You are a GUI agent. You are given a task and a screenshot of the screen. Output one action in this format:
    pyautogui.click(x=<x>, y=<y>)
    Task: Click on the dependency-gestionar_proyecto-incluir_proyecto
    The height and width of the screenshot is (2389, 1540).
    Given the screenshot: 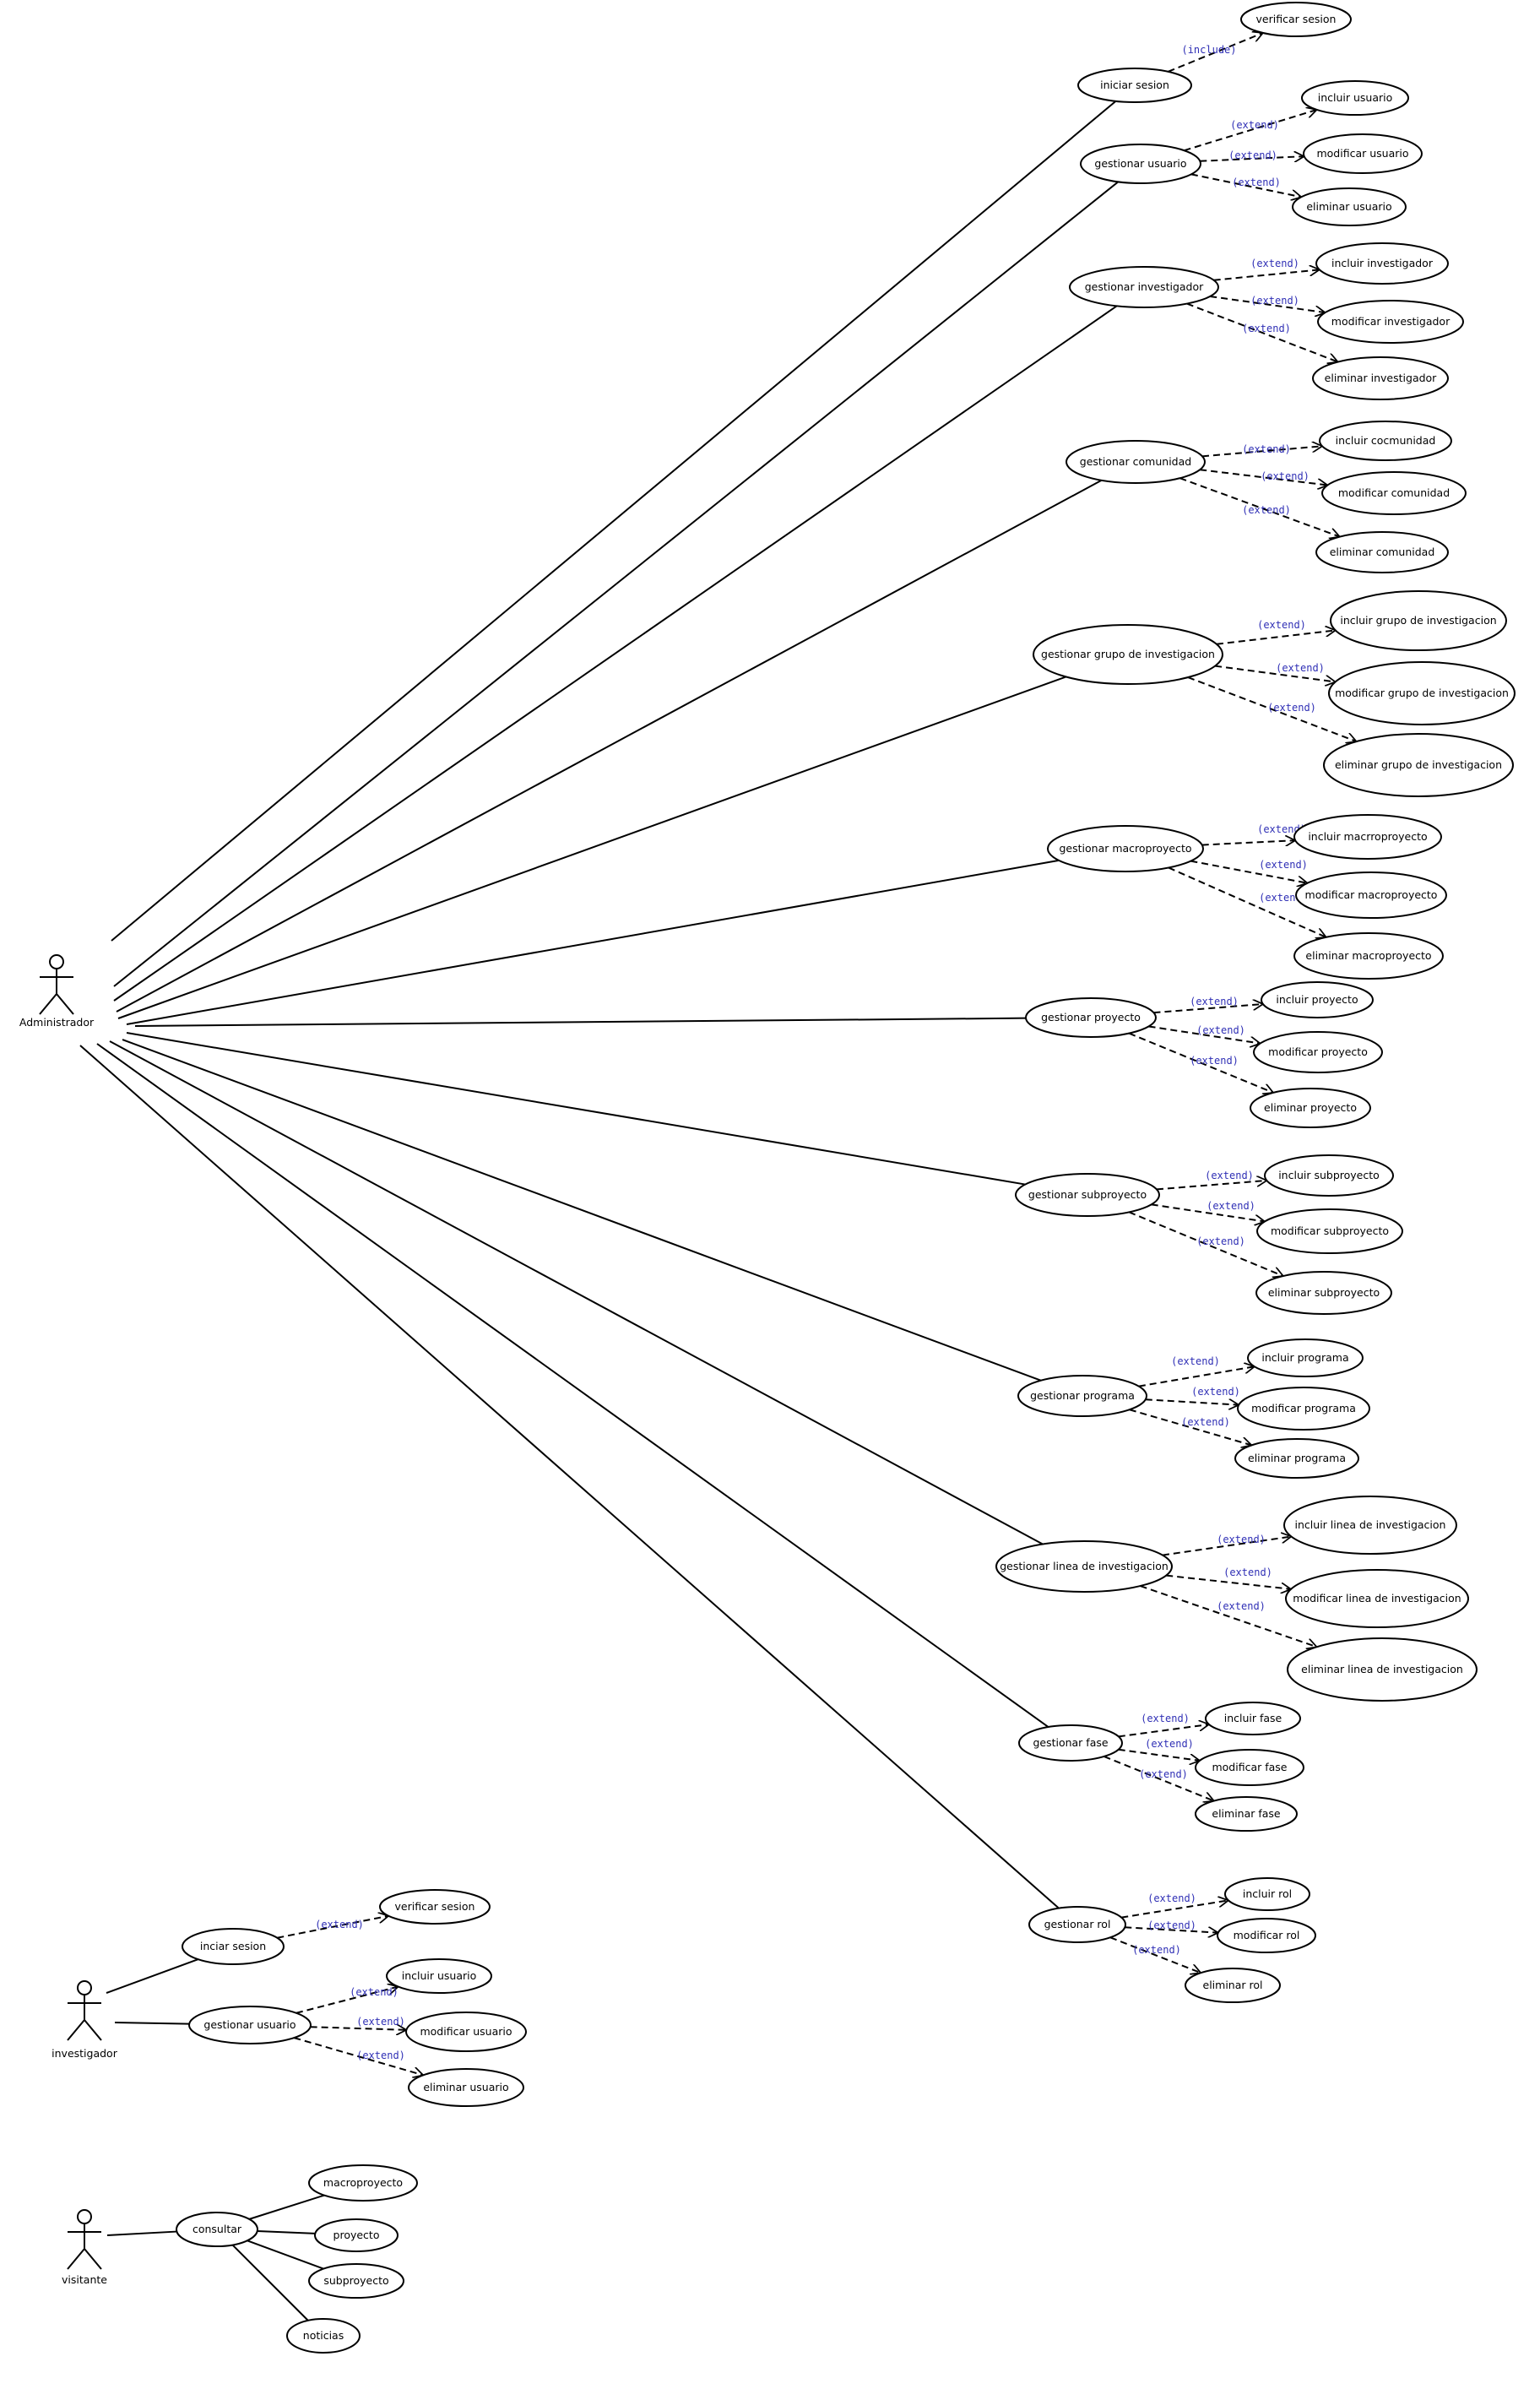 What is the action you would take?
    pyautogui.click(x=1207, y=1009)
    